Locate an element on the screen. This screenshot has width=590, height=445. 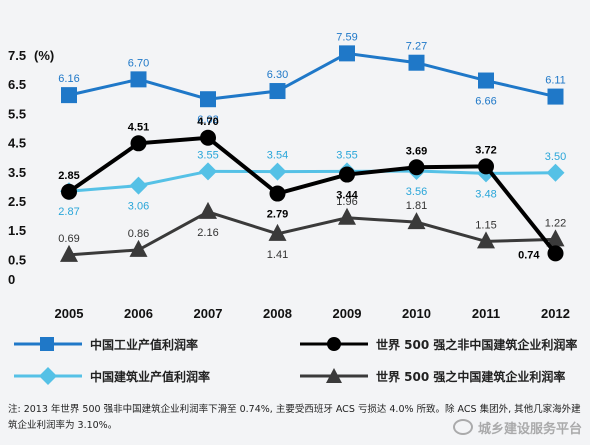
data-label: 3.72 is located at coordinates (485, 150).